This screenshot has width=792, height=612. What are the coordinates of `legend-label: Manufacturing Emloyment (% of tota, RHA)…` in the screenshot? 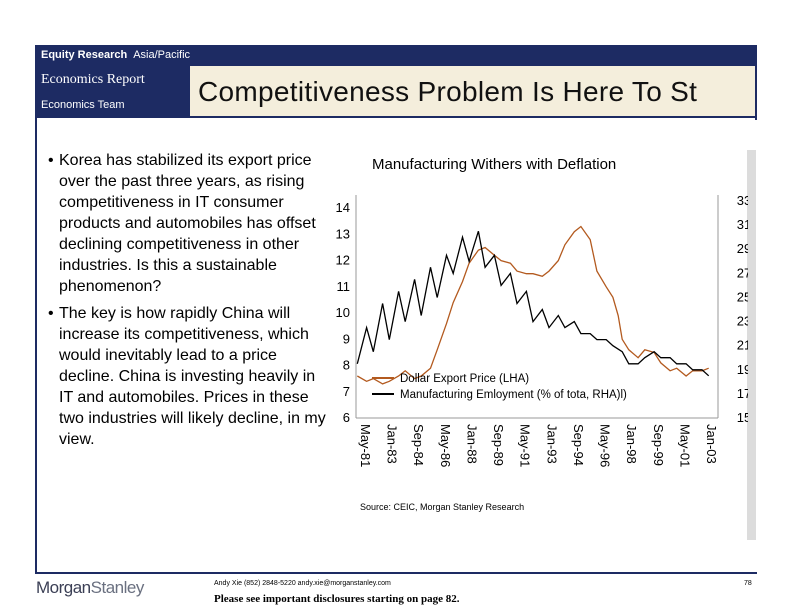 It's located at (513, 395).